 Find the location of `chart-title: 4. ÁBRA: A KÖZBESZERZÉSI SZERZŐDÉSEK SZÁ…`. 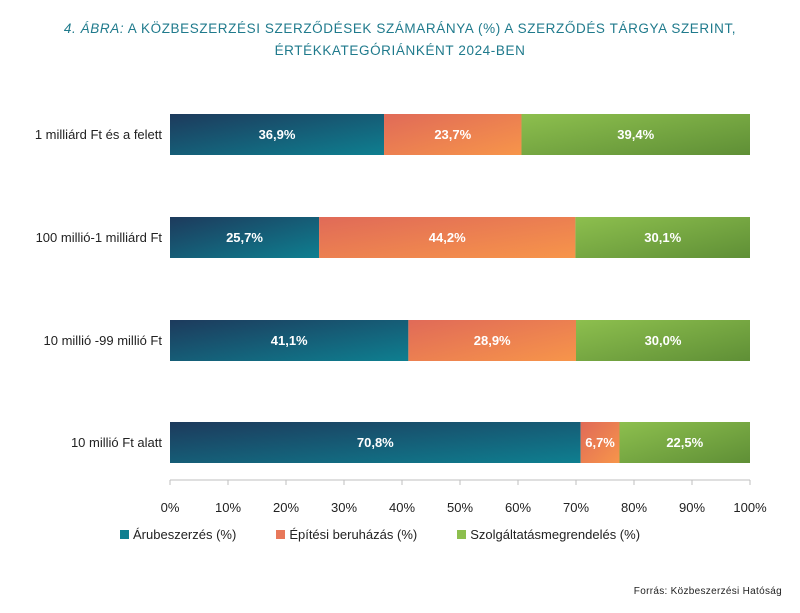

chart-title: 4. ÁBRA: A KÖZBESZERZÉSI SZERZŐDÉSEK SZÁ… is located at coordinates (400, 40).